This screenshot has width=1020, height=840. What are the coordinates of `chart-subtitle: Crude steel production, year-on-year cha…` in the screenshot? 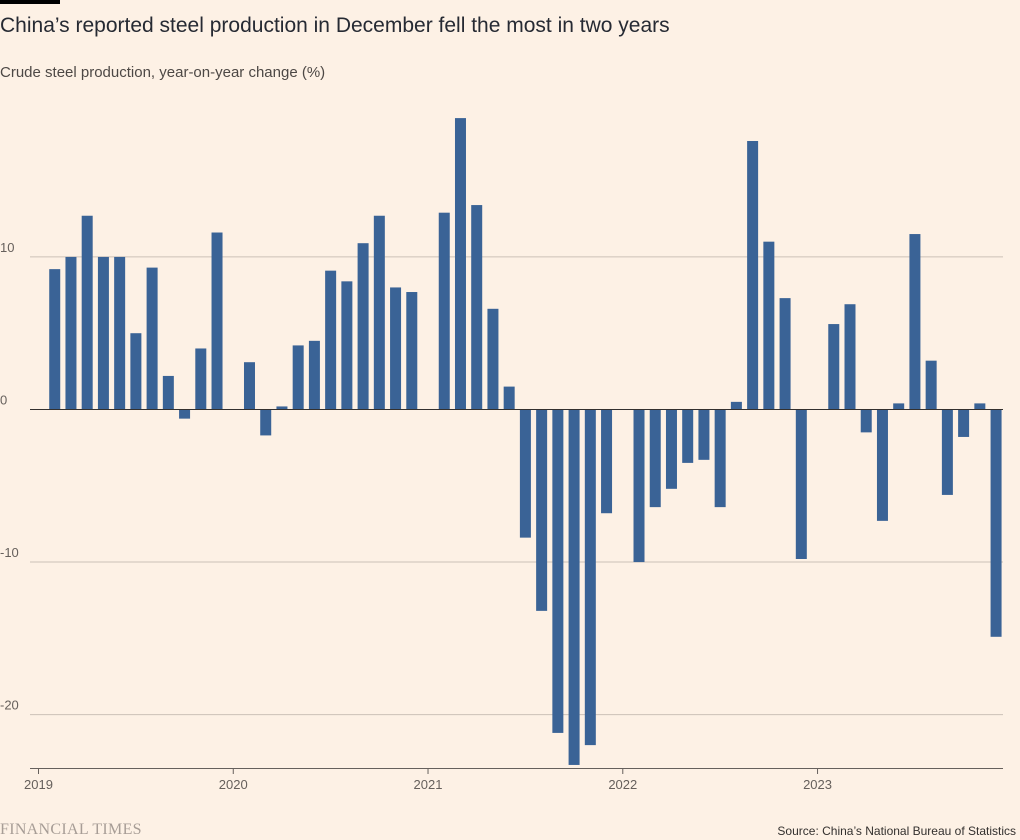 It's located at (163, 72).